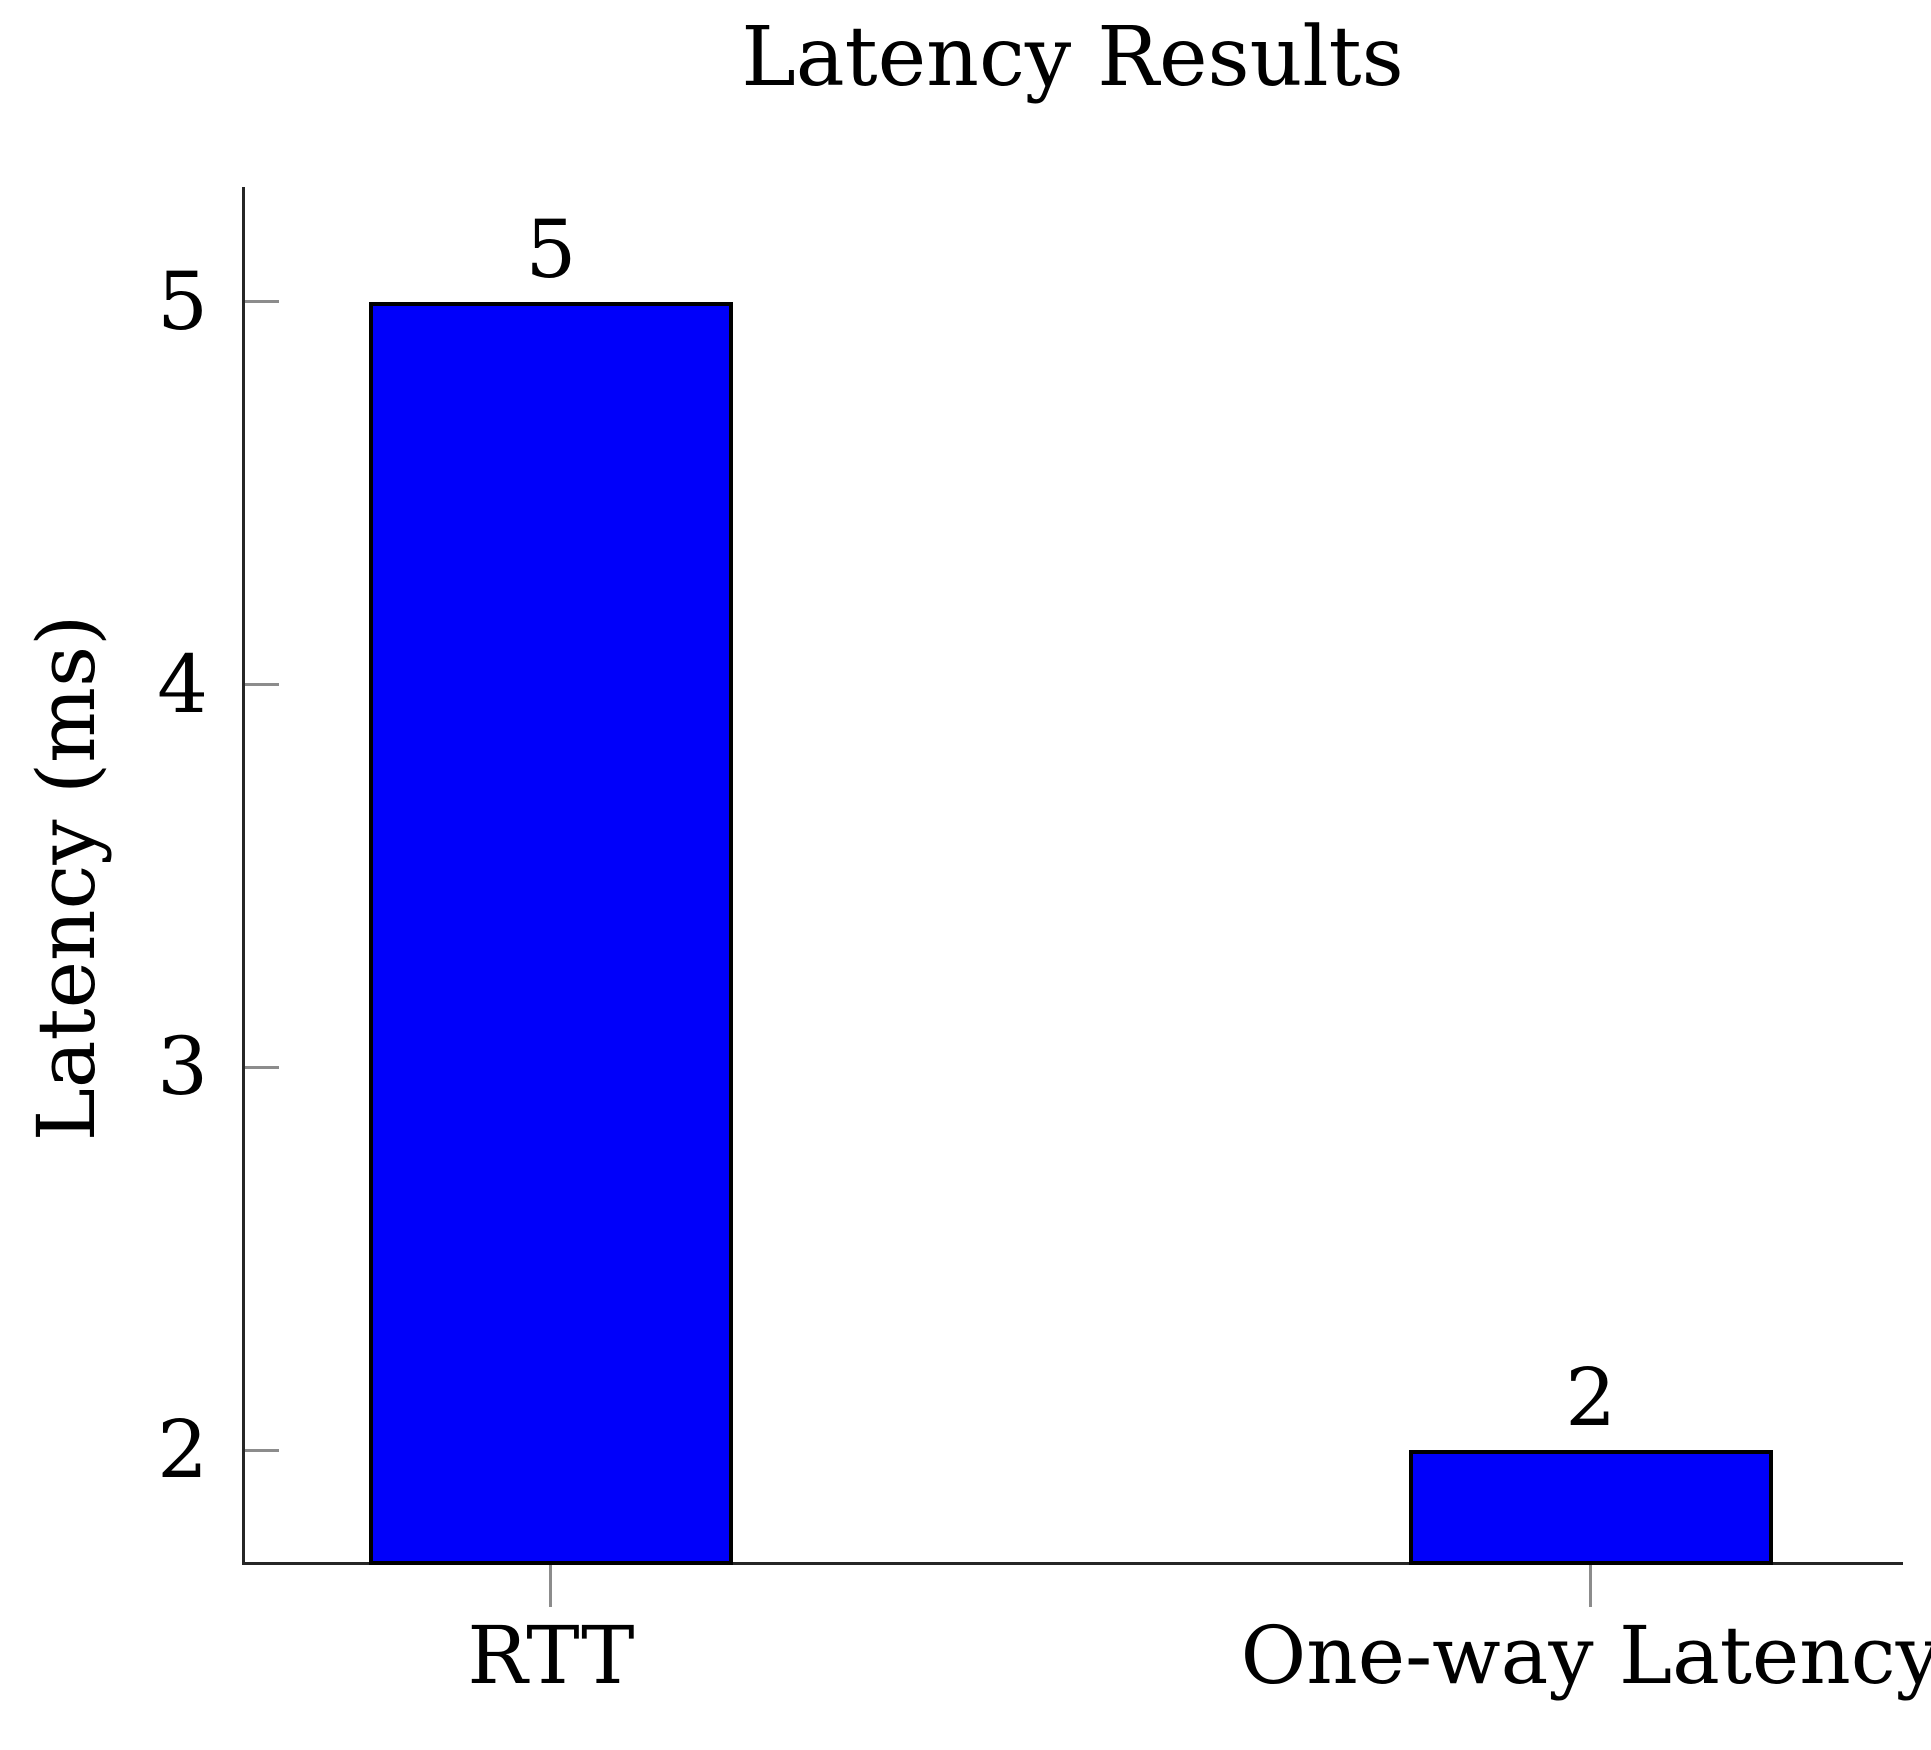 Image resolution: width=1931 pixels, height=1750 pixels. What do you see at coordinates (1590, 1507) in the screenshot?
I see `bar-one-way-latency` at bounding box center [1590, 1507].